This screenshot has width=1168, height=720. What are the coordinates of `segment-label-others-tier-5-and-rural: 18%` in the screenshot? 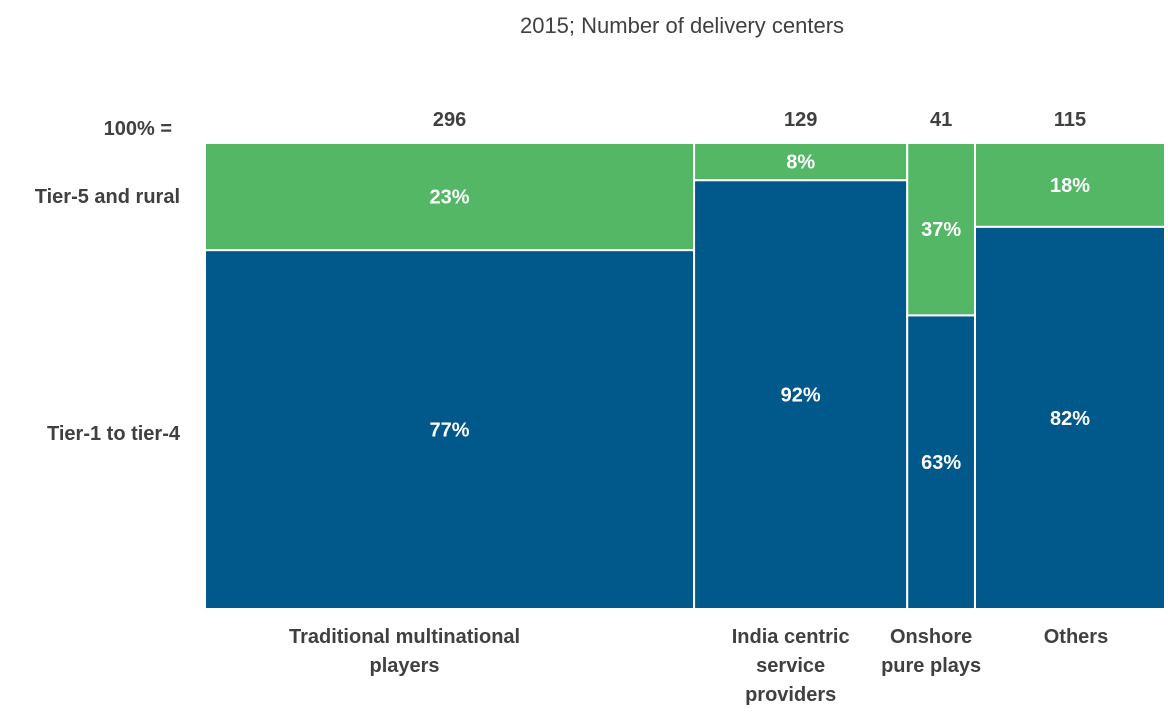 It's located at (1070, 186).